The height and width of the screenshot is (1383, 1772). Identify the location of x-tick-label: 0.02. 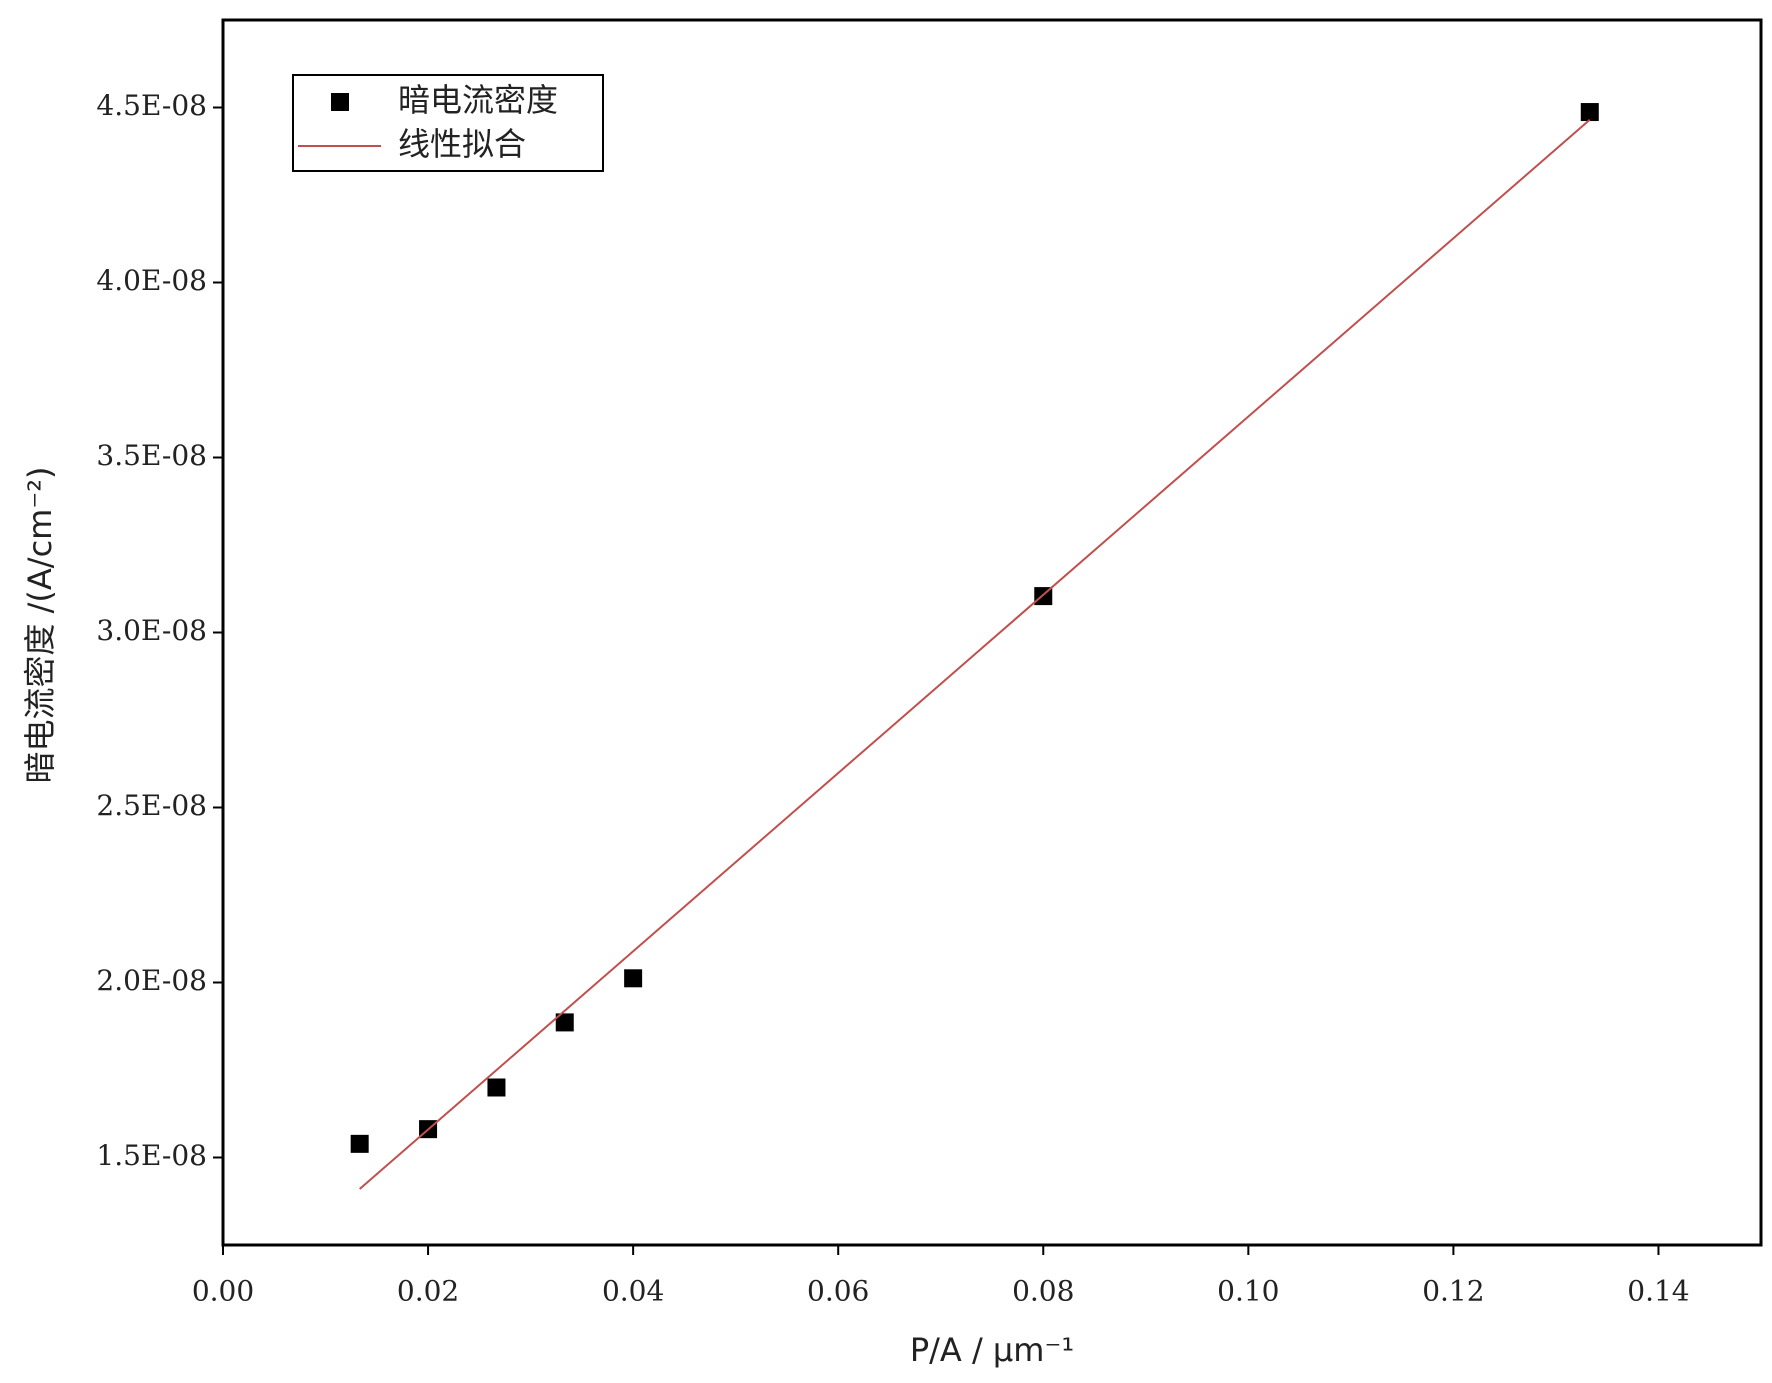
(428, 1291).